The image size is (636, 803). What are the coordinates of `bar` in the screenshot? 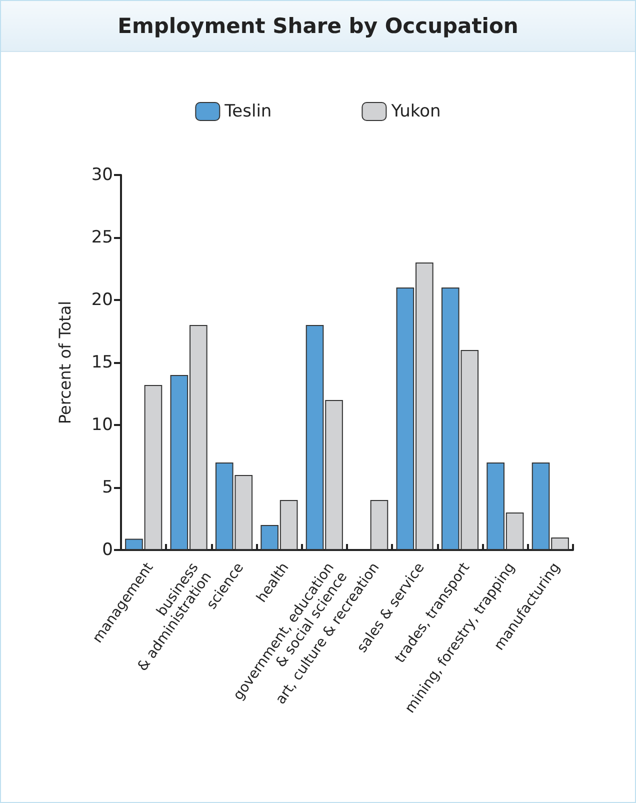 It's located at (379, 525).